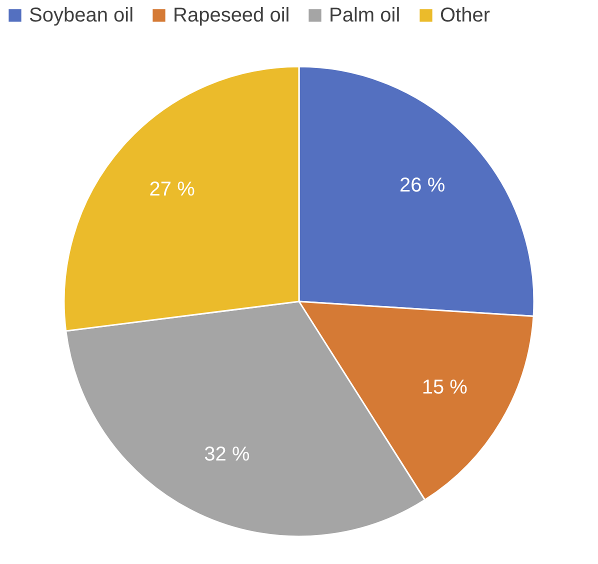 This screenshot has width=598, height=564. What do you see at coordinates (227, 455) in the screenshot?
I see `data-label: 32 %` at bounding box center [227, 455].